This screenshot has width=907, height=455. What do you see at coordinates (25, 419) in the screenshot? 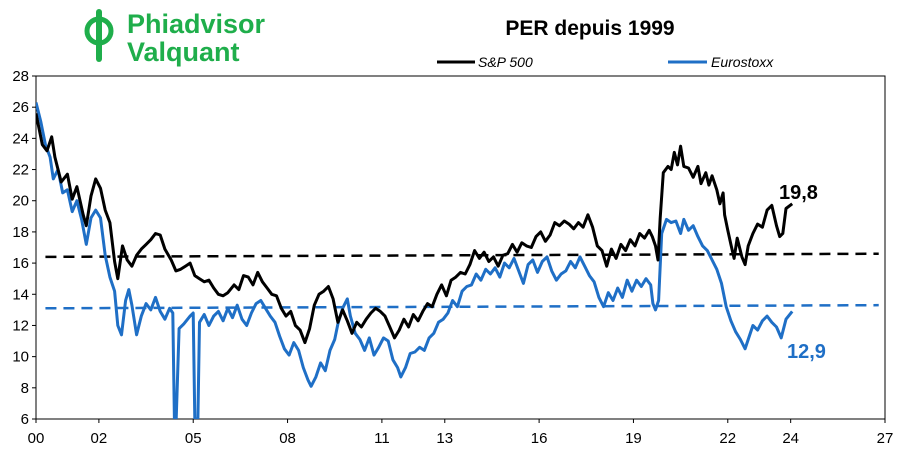
I see `y-tick-label: 6` at bounding box center [25, 419].